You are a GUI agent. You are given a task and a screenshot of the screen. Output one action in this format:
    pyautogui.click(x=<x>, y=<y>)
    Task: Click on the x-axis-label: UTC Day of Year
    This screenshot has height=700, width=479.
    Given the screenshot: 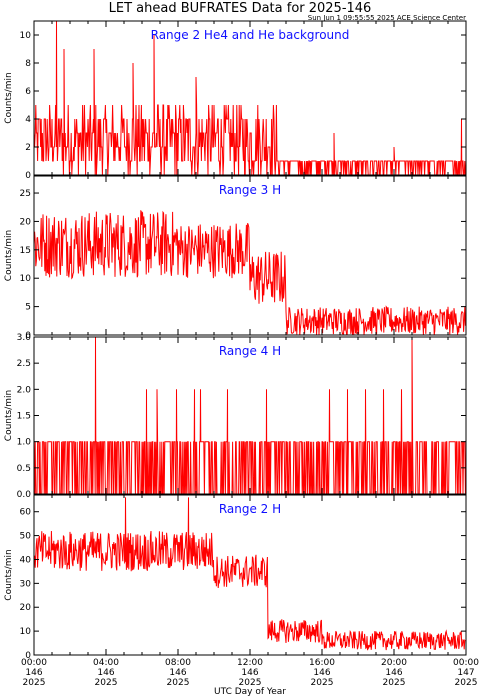 What is the action you would take?
    pyautogui.click(x=250, y=692)
    